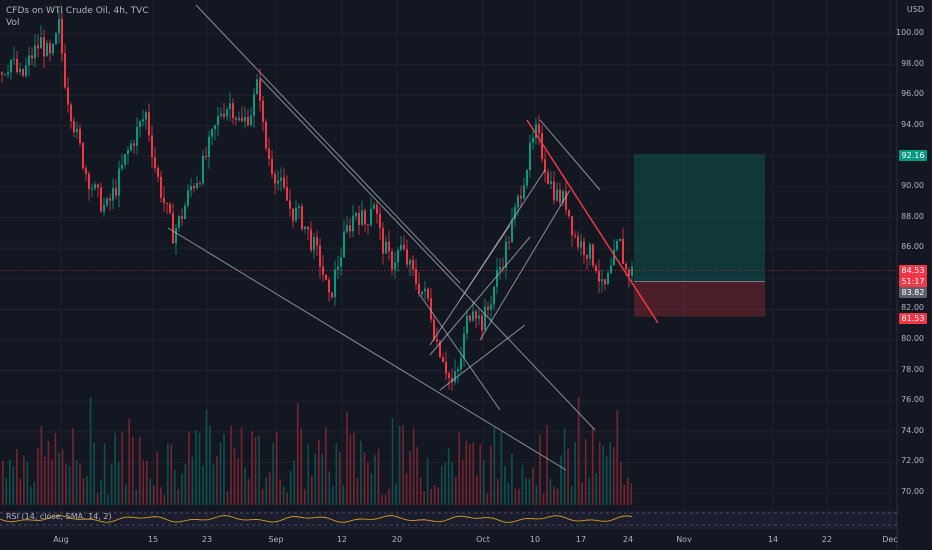 The height and width of the screenshot is (550, 932). What do you see at coordinates (316, 519) in the screenshot?
I see `rsi-line` at bounding box center [316, 519].